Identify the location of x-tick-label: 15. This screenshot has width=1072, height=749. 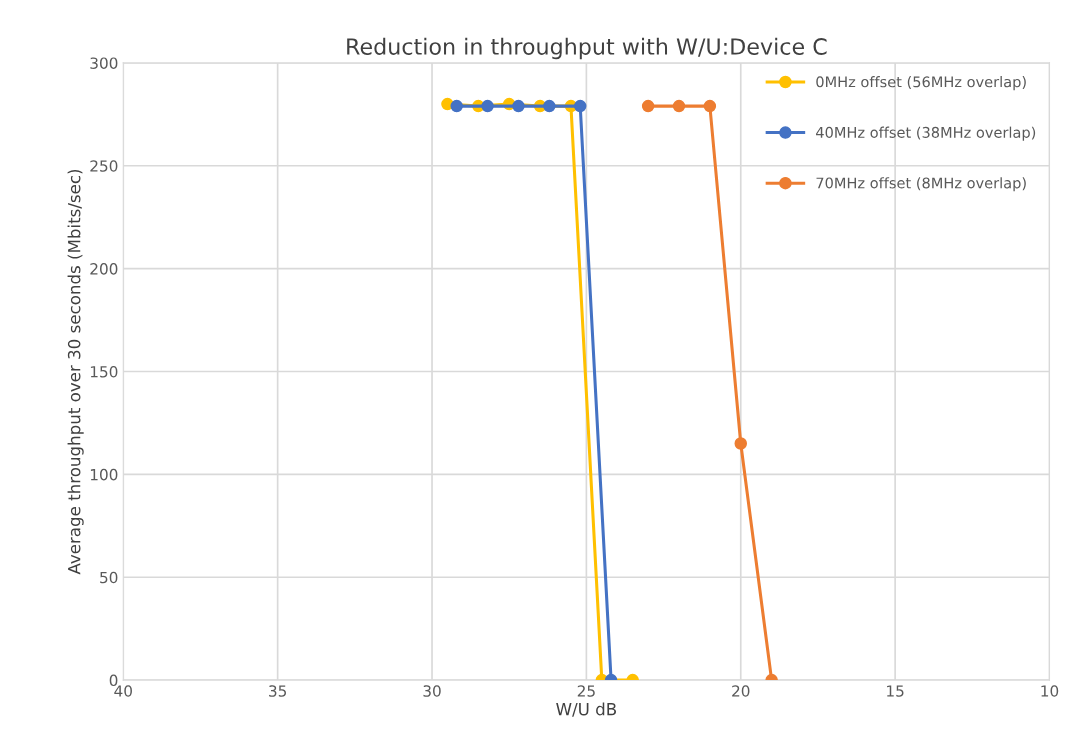
(895, 691).